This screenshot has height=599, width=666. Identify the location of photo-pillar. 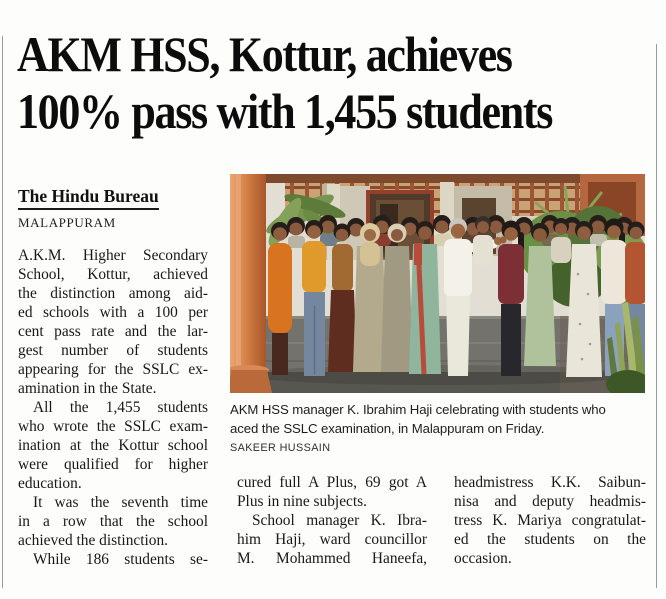
(251, 283).